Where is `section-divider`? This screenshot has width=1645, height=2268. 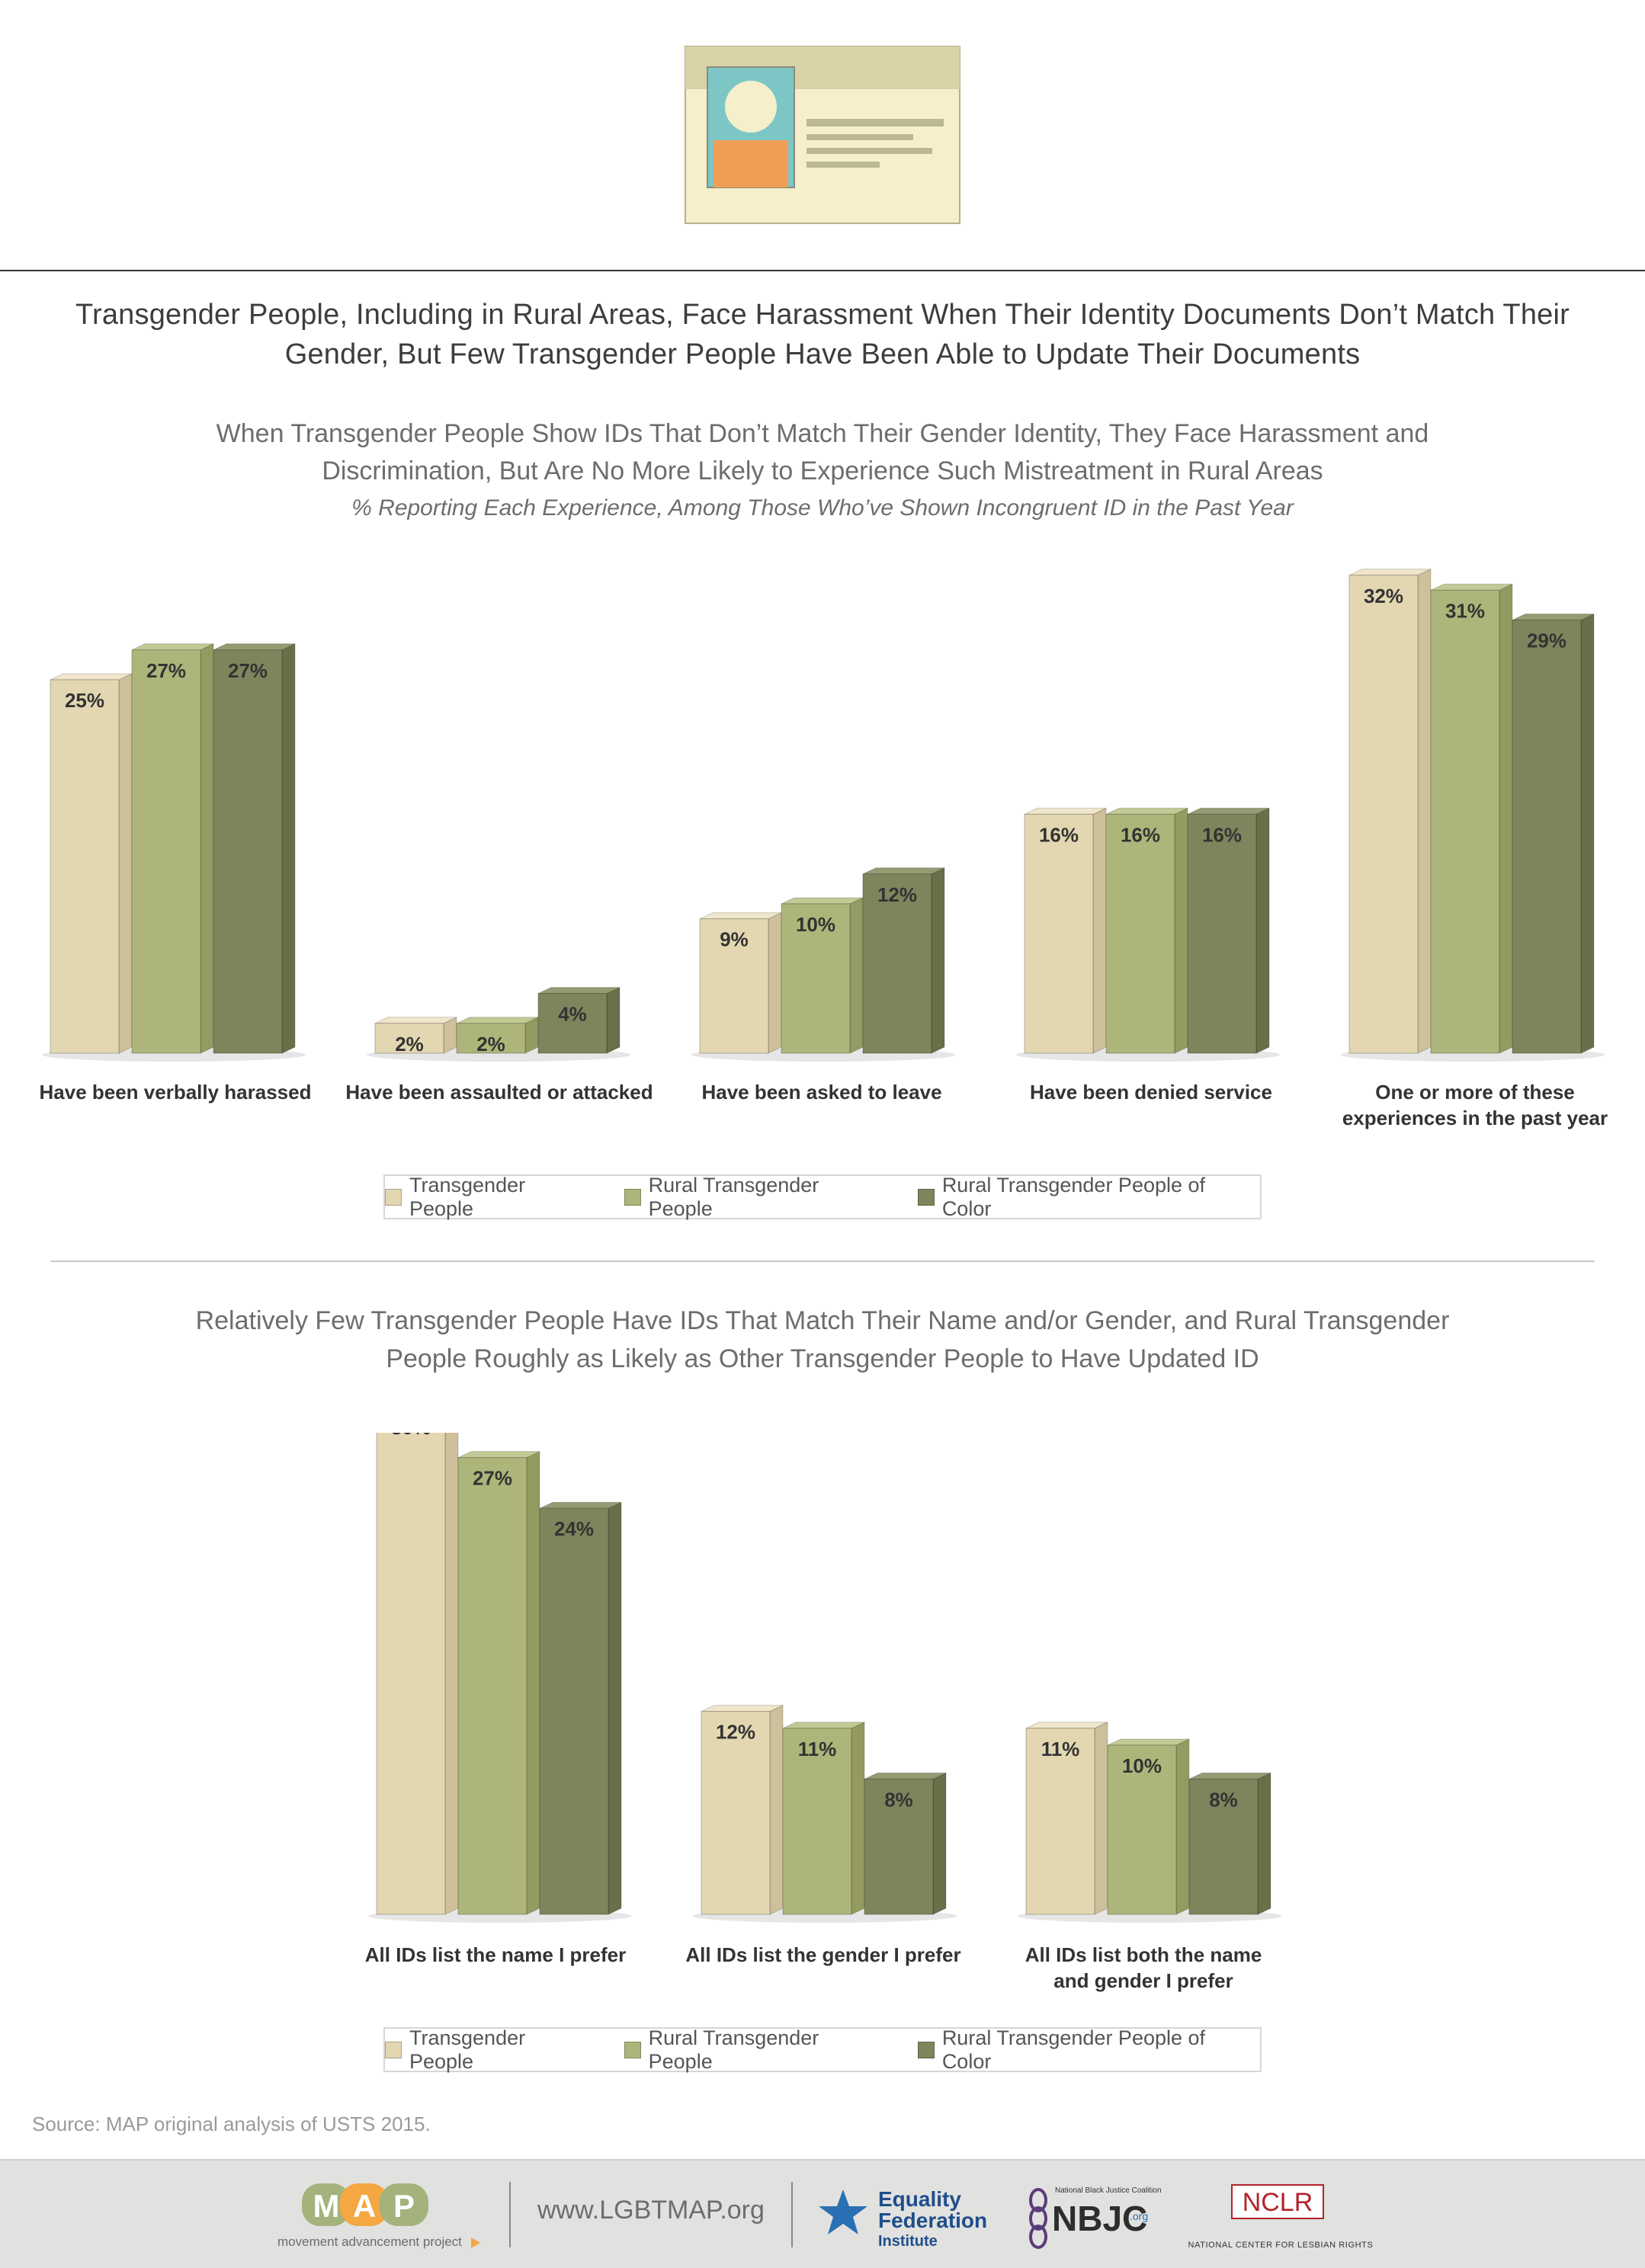
section-divider is located at coordinates (822, 1261).